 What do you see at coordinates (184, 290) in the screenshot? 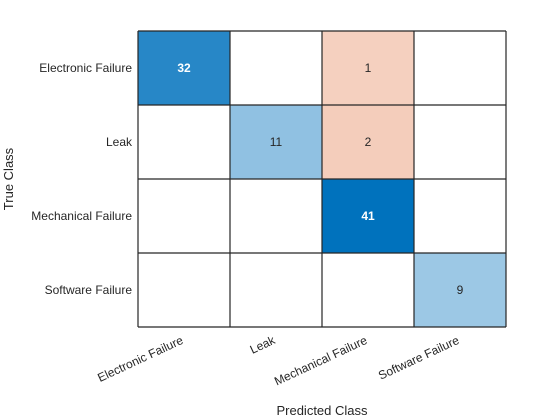
I see `cell-r3-c0` at bounding box center [184, 290].